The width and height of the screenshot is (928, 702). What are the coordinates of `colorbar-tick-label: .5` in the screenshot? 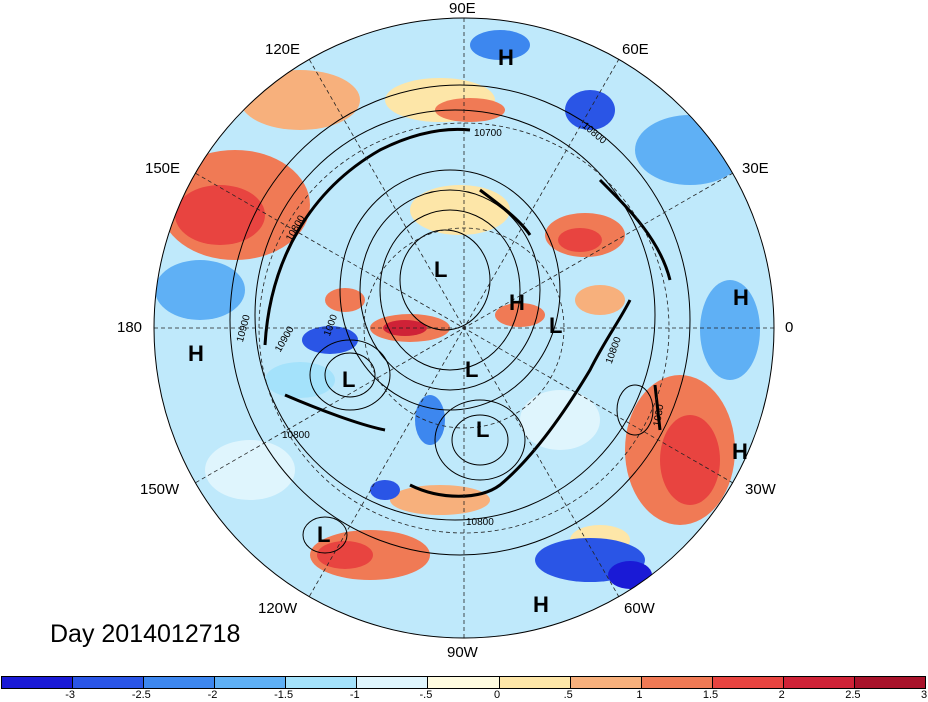 It's located at (568, 695).